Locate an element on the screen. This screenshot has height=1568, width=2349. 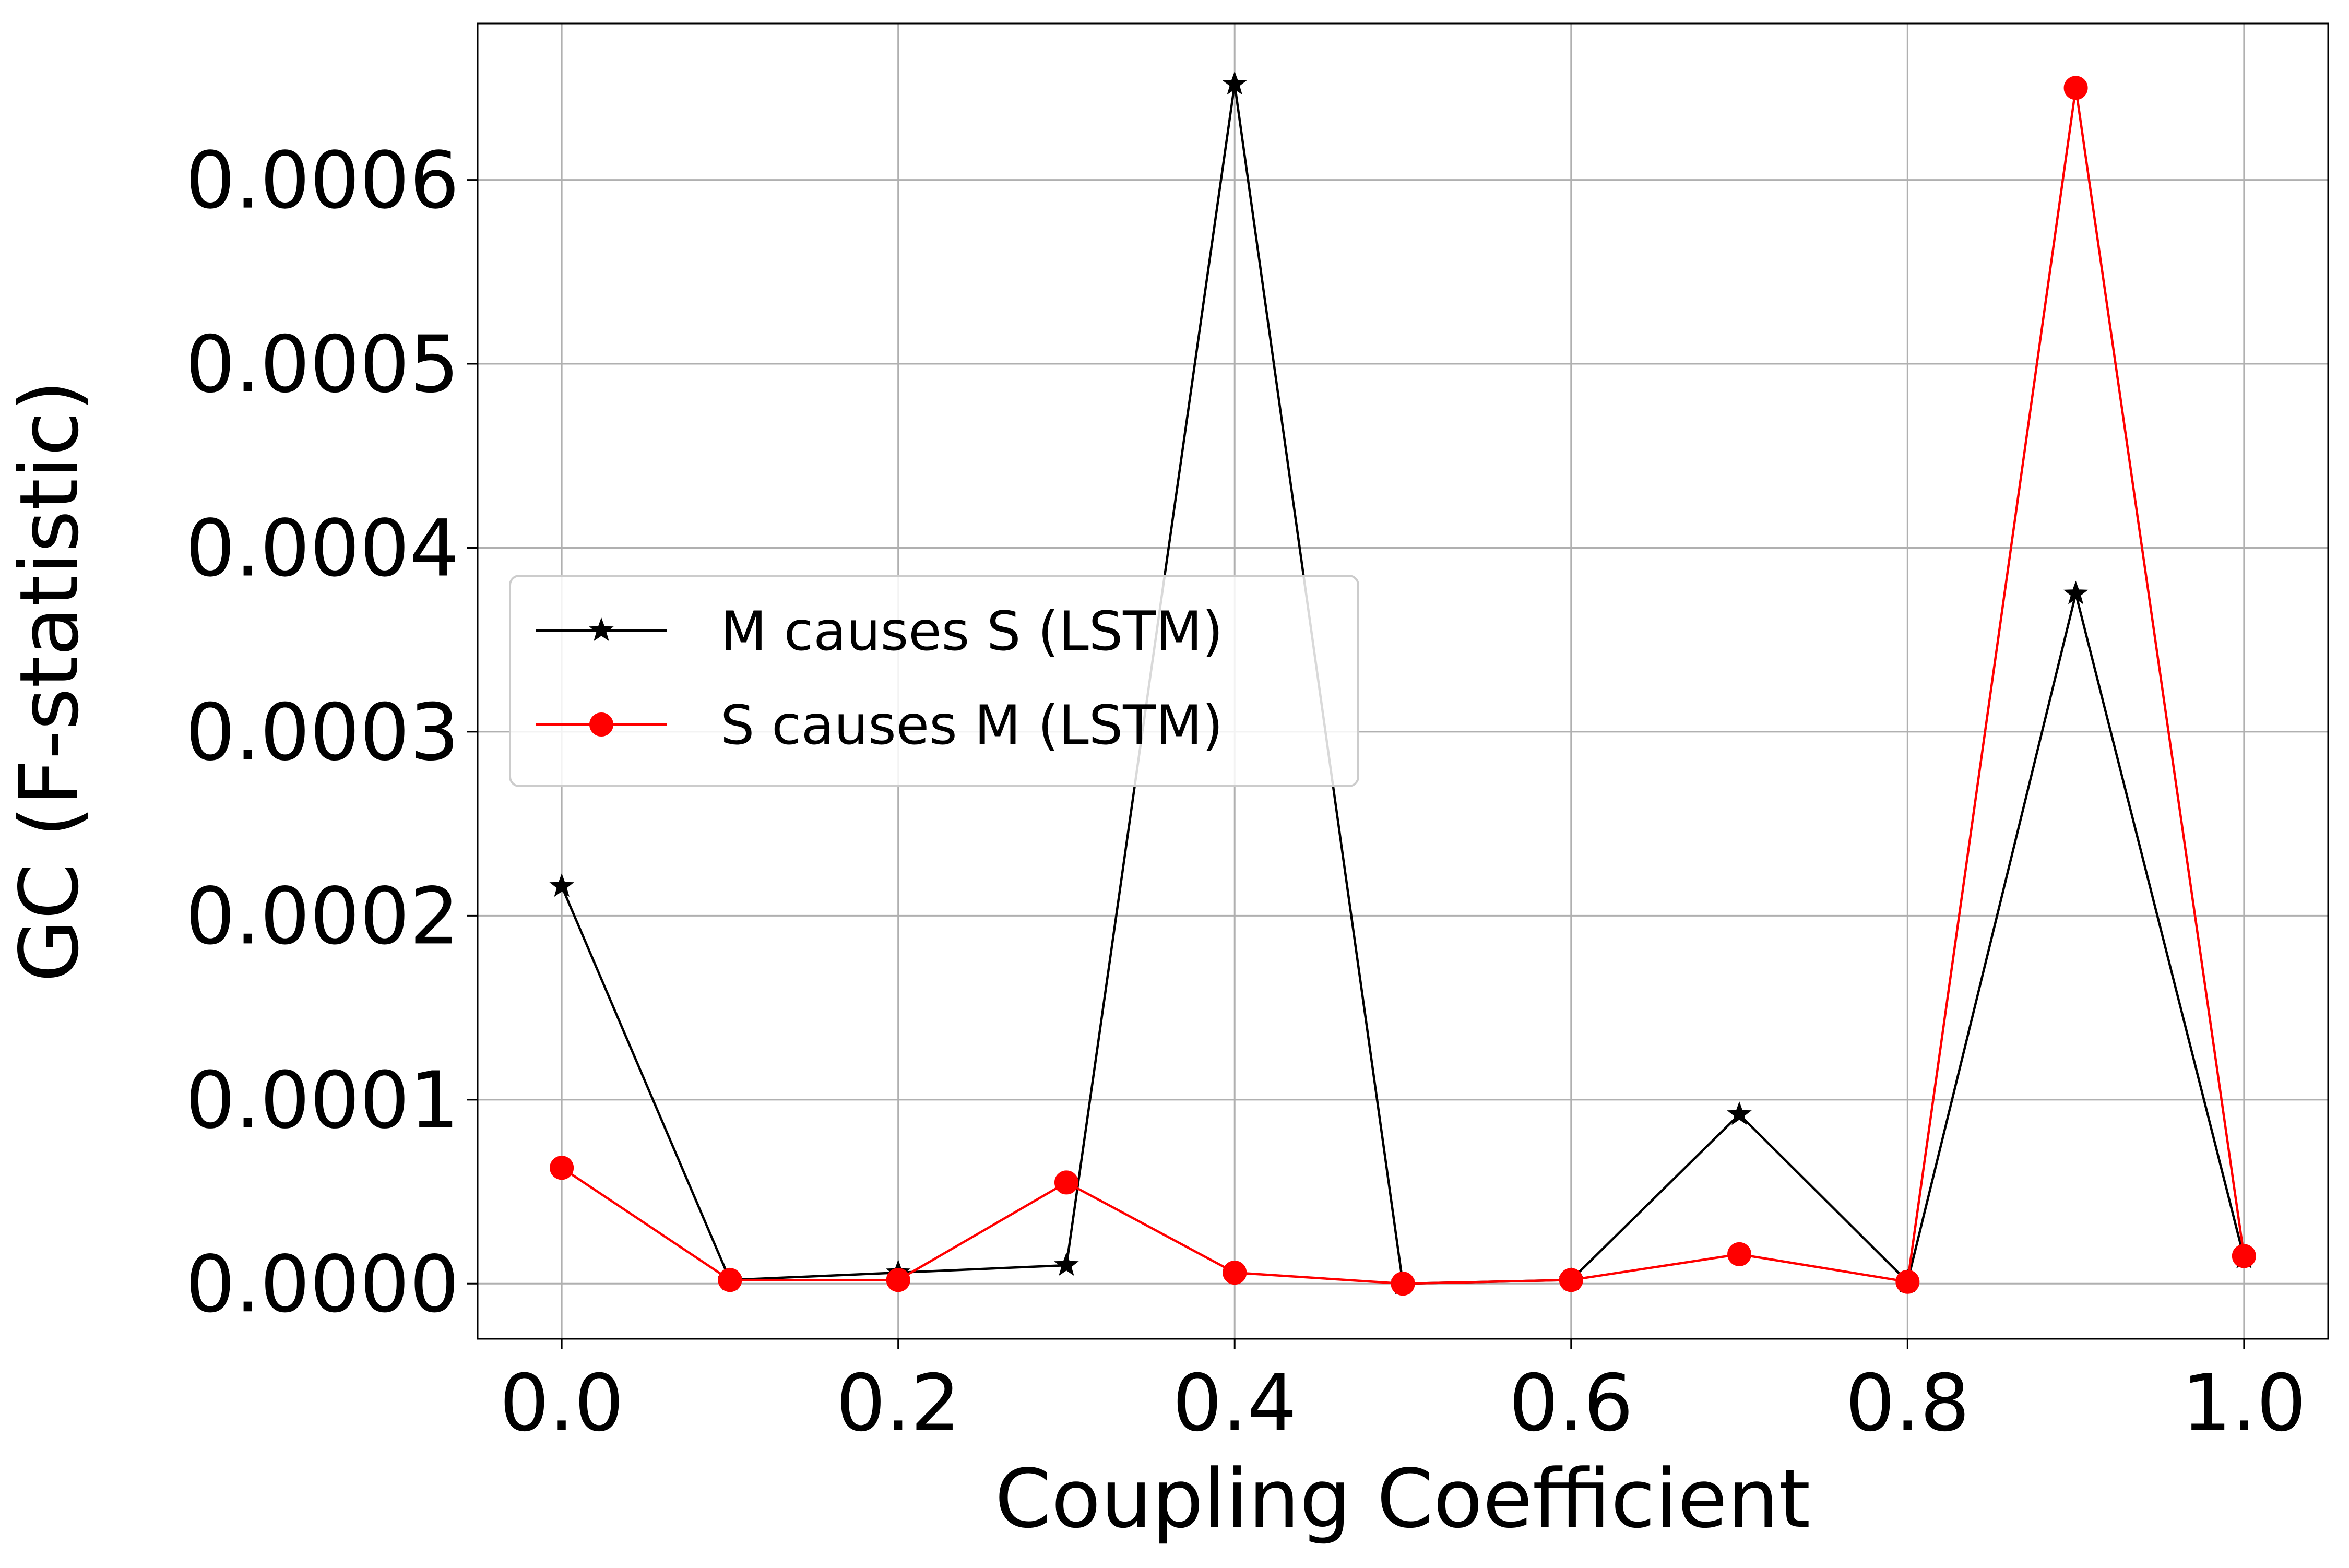
y-tick-label: 0.0006 is located at coordinates (322, 181).